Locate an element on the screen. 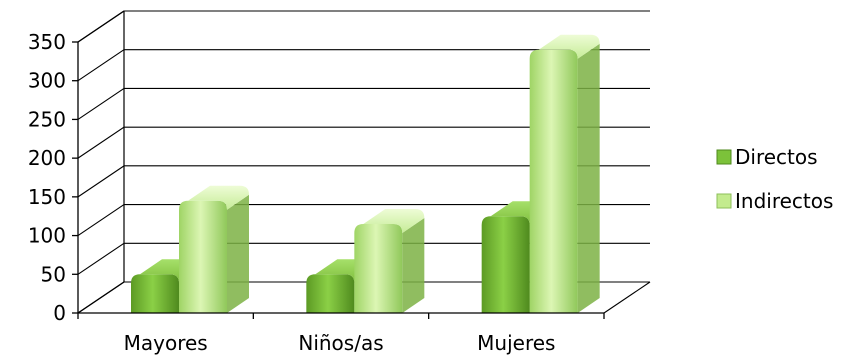  legend-item: Directos is located at coordinates (767, 157).